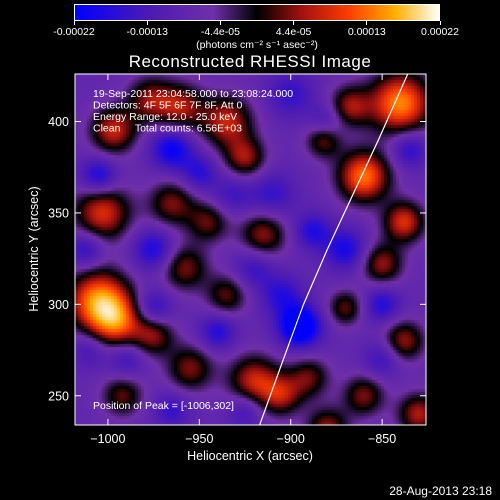 This screenshot has width=500, height=500. What do you see at coordinates (291, 439) in the screenshot?
I see `x-tick-label: −900` at bounding box center [291, 439].